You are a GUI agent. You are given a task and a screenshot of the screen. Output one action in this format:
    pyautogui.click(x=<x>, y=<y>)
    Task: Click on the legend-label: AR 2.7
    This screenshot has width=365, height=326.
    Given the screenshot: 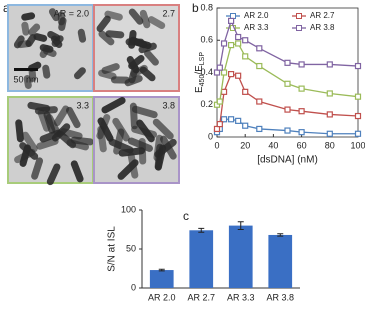 What is the action you would take?
    pyautogui.click(x=322, y=15)
    